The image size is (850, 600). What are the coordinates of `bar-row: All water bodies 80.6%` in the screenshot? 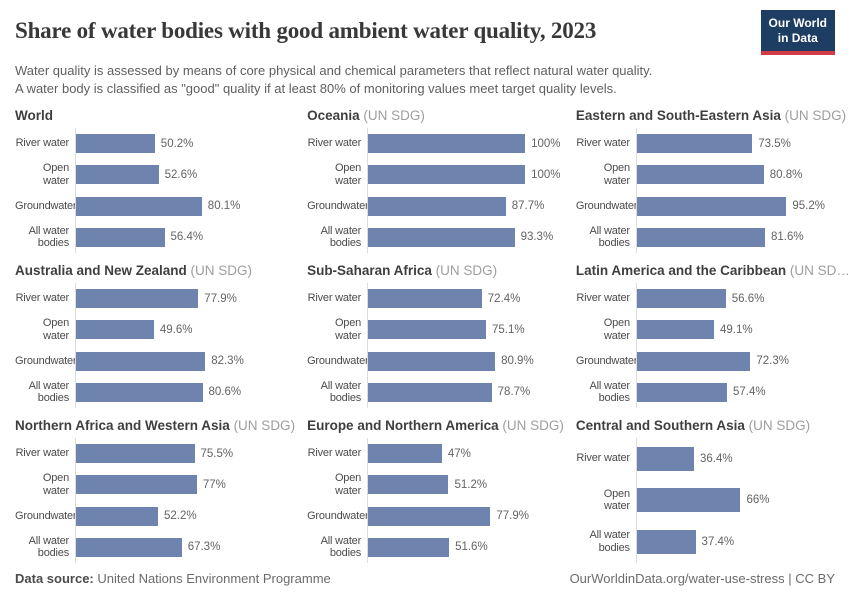 It's located at (155, 392).